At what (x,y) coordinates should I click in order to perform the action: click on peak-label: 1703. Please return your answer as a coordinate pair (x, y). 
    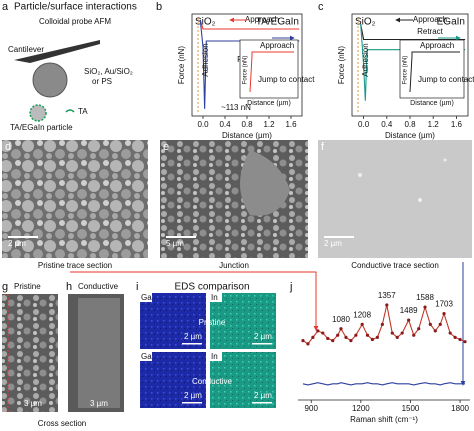
    Looking at the image, I should click on (444, 304).